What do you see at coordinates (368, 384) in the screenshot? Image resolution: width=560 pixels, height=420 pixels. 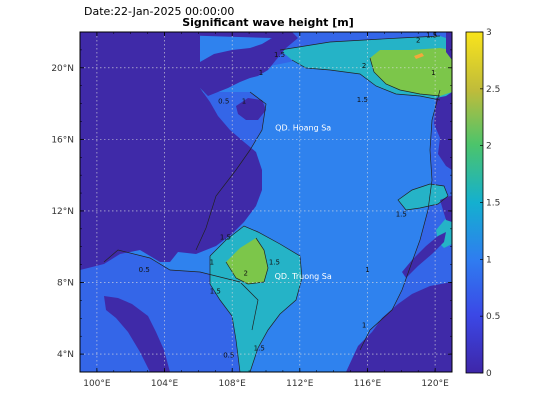 I see `lon-tick-label: 116°E` at bounding box center [368, 384].